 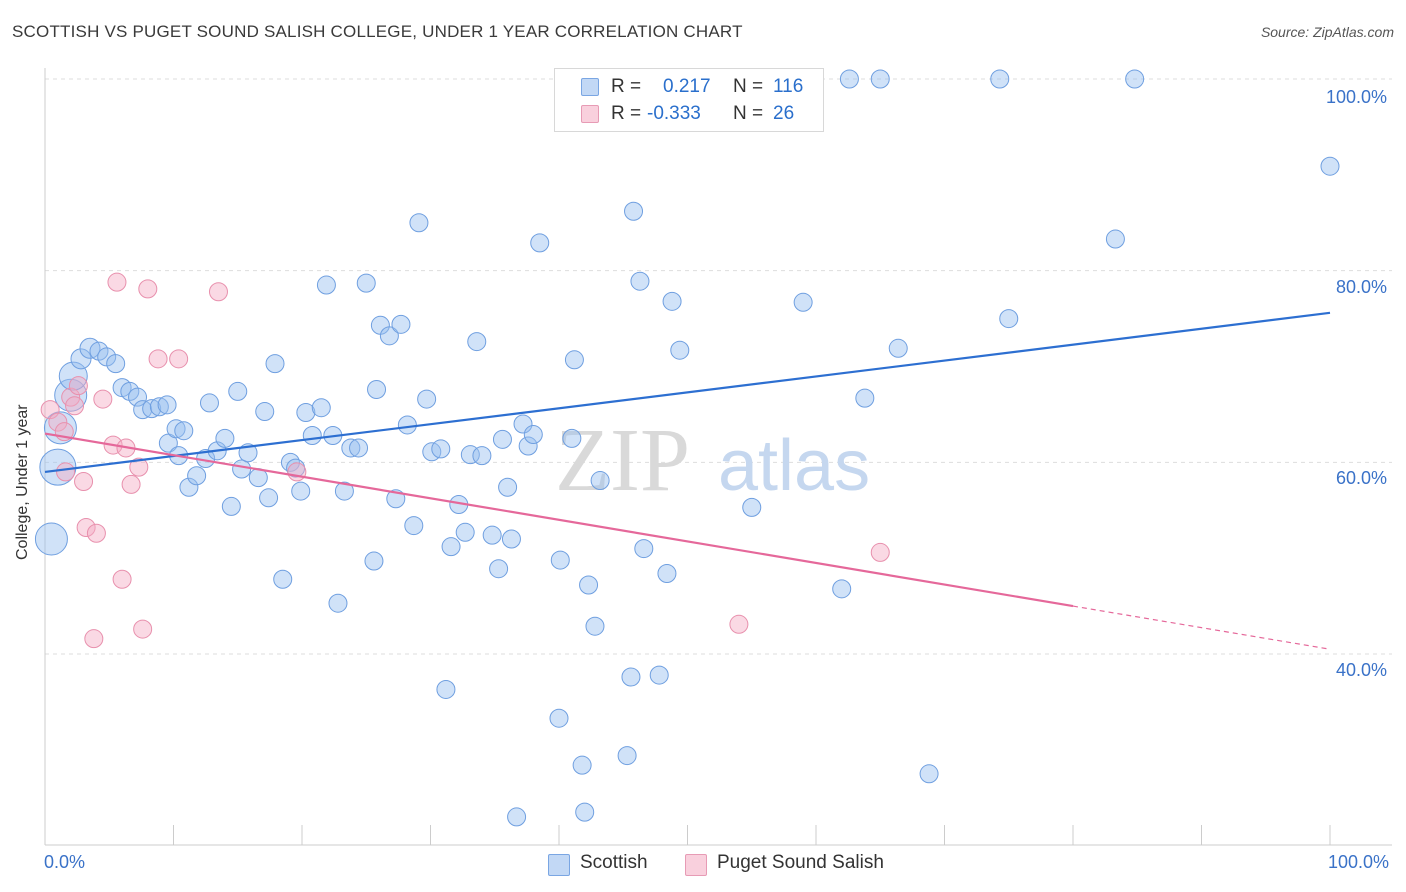 What do you see at coordinates (559, 865) in the screenshot?
I see `bottom-legend-swatch-scottish` at bounding box center [559, 865].